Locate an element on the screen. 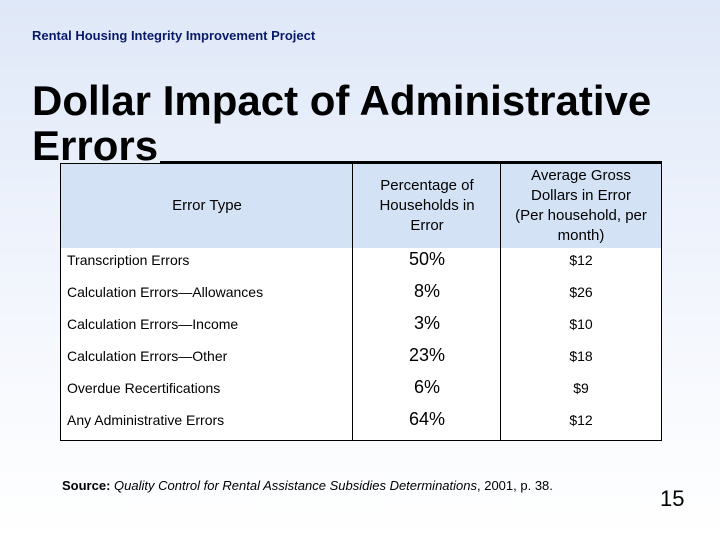 The image size is (720, 540). error-type: Calculation Errors—Allowances is located at coordinates (165, 292).